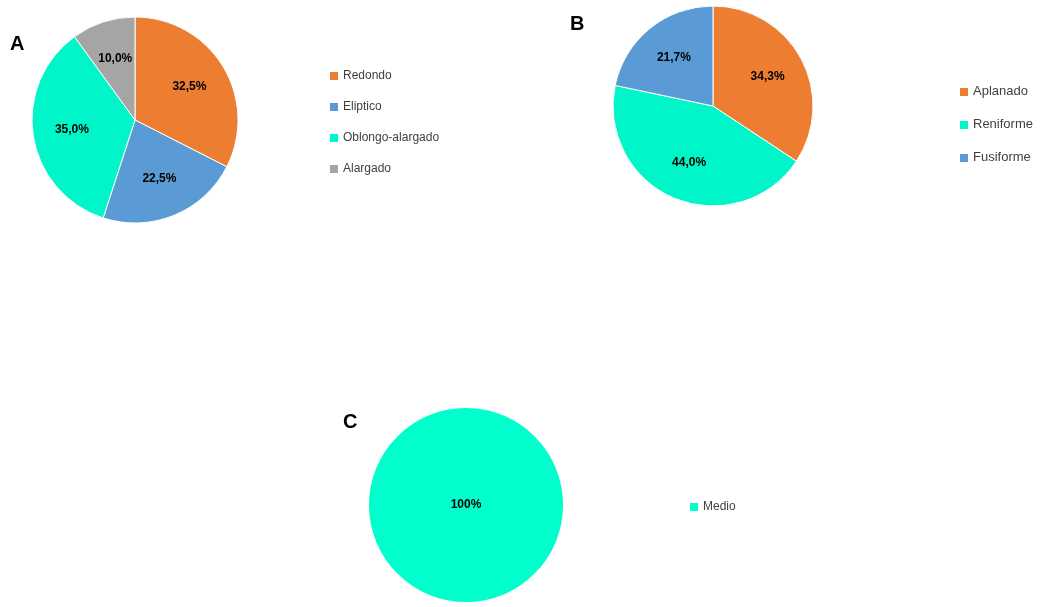 Image resolution: width=1049 pixels, height=607 pixels. What do you see at coordinates (1000, 91) in the screenshot?
I see `legend-label: Aplanado` at bounding box center [1000, 91].